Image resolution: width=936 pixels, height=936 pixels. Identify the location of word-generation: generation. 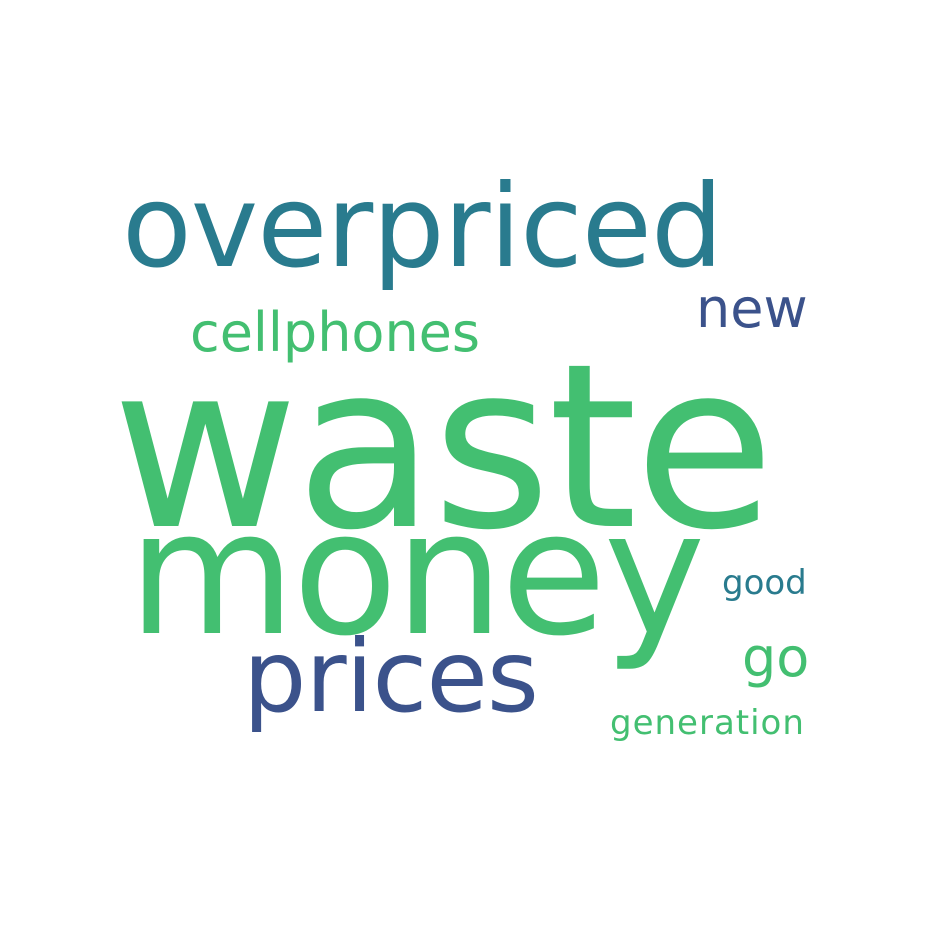
(707, 723).